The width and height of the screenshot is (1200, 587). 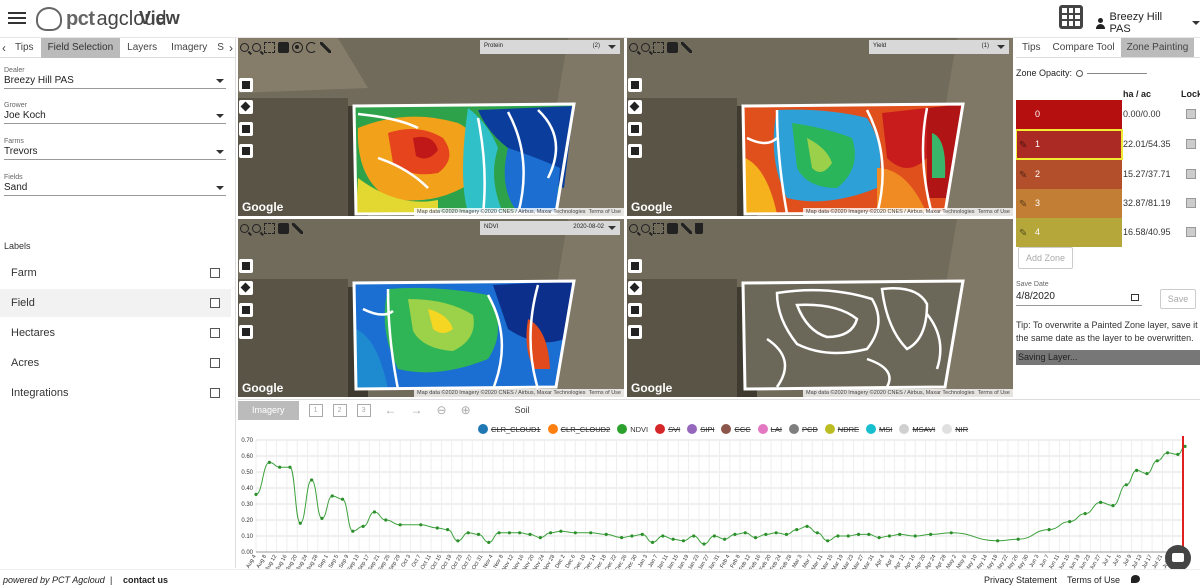 What do you see at coordinates (550, 228) in the screenshot?
I see `layer-select: NDVI 2020-08-02` at bounding box center [550, 228].